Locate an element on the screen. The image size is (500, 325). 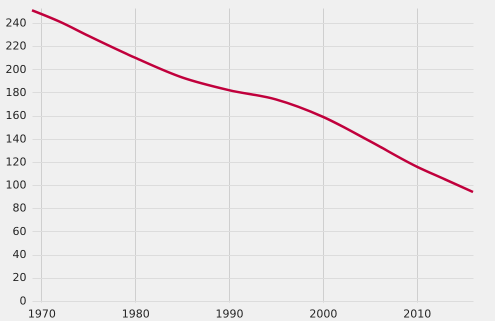
y-tick-label: 200 is located at coordinates (16, 69).